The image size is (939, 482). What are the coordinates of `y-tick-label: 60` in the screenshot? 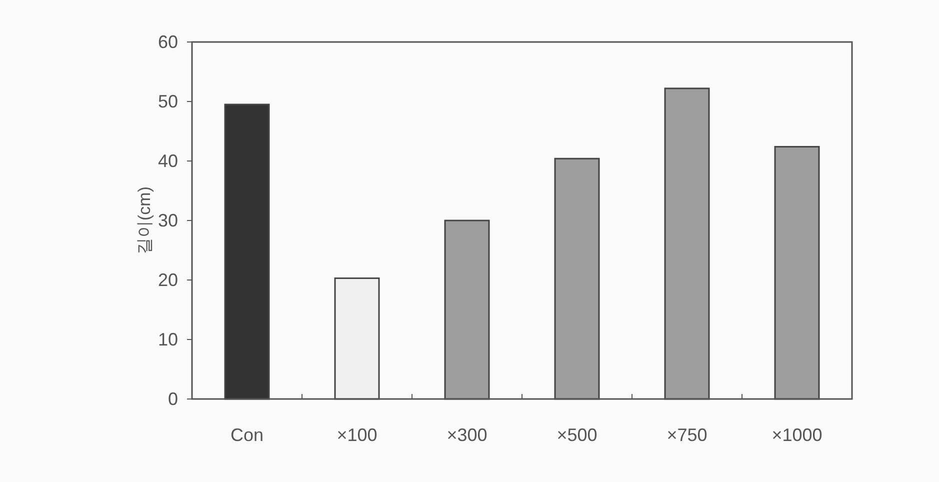 It's located at (168, 42).